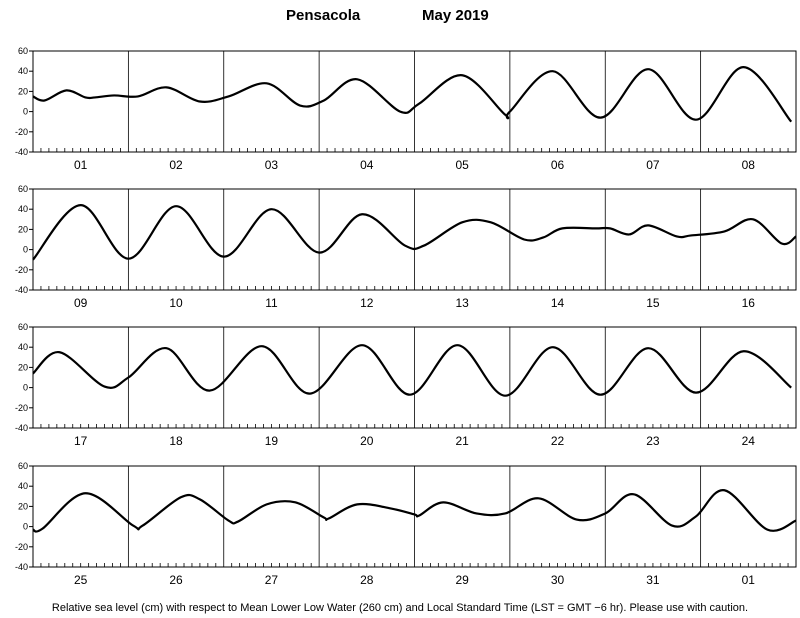  I want to click on day-label: 24, so click(749, 441).